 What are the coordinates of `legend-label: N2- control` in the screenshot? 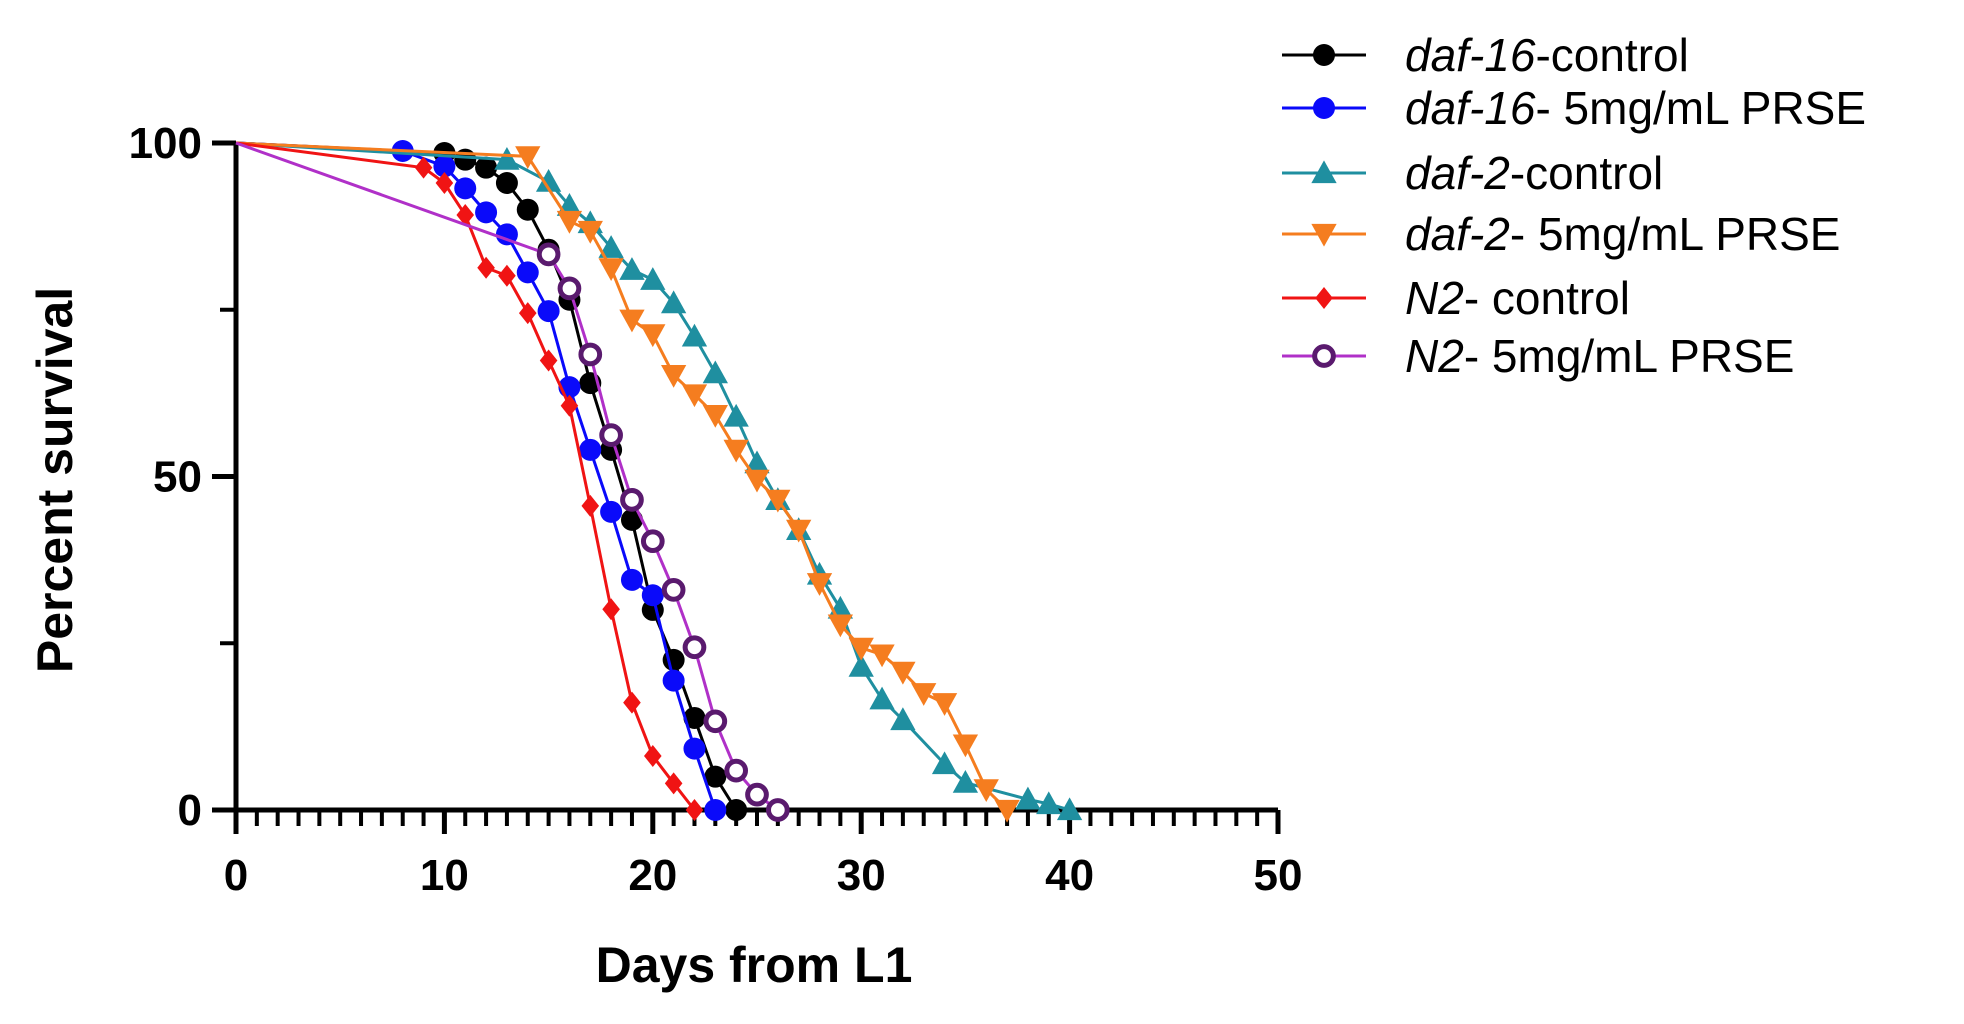 It's located at (1517, 298).